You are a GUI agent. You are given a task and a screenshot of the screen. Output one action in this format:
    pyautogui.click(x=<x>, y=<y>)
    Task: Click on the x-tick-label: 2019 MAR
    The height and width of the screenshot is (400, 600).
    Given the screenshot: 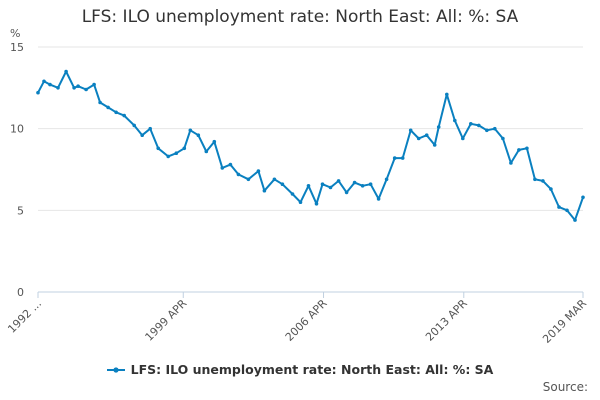 What is the action you would take?
    pyautogui.click(x=564, y=321)
    